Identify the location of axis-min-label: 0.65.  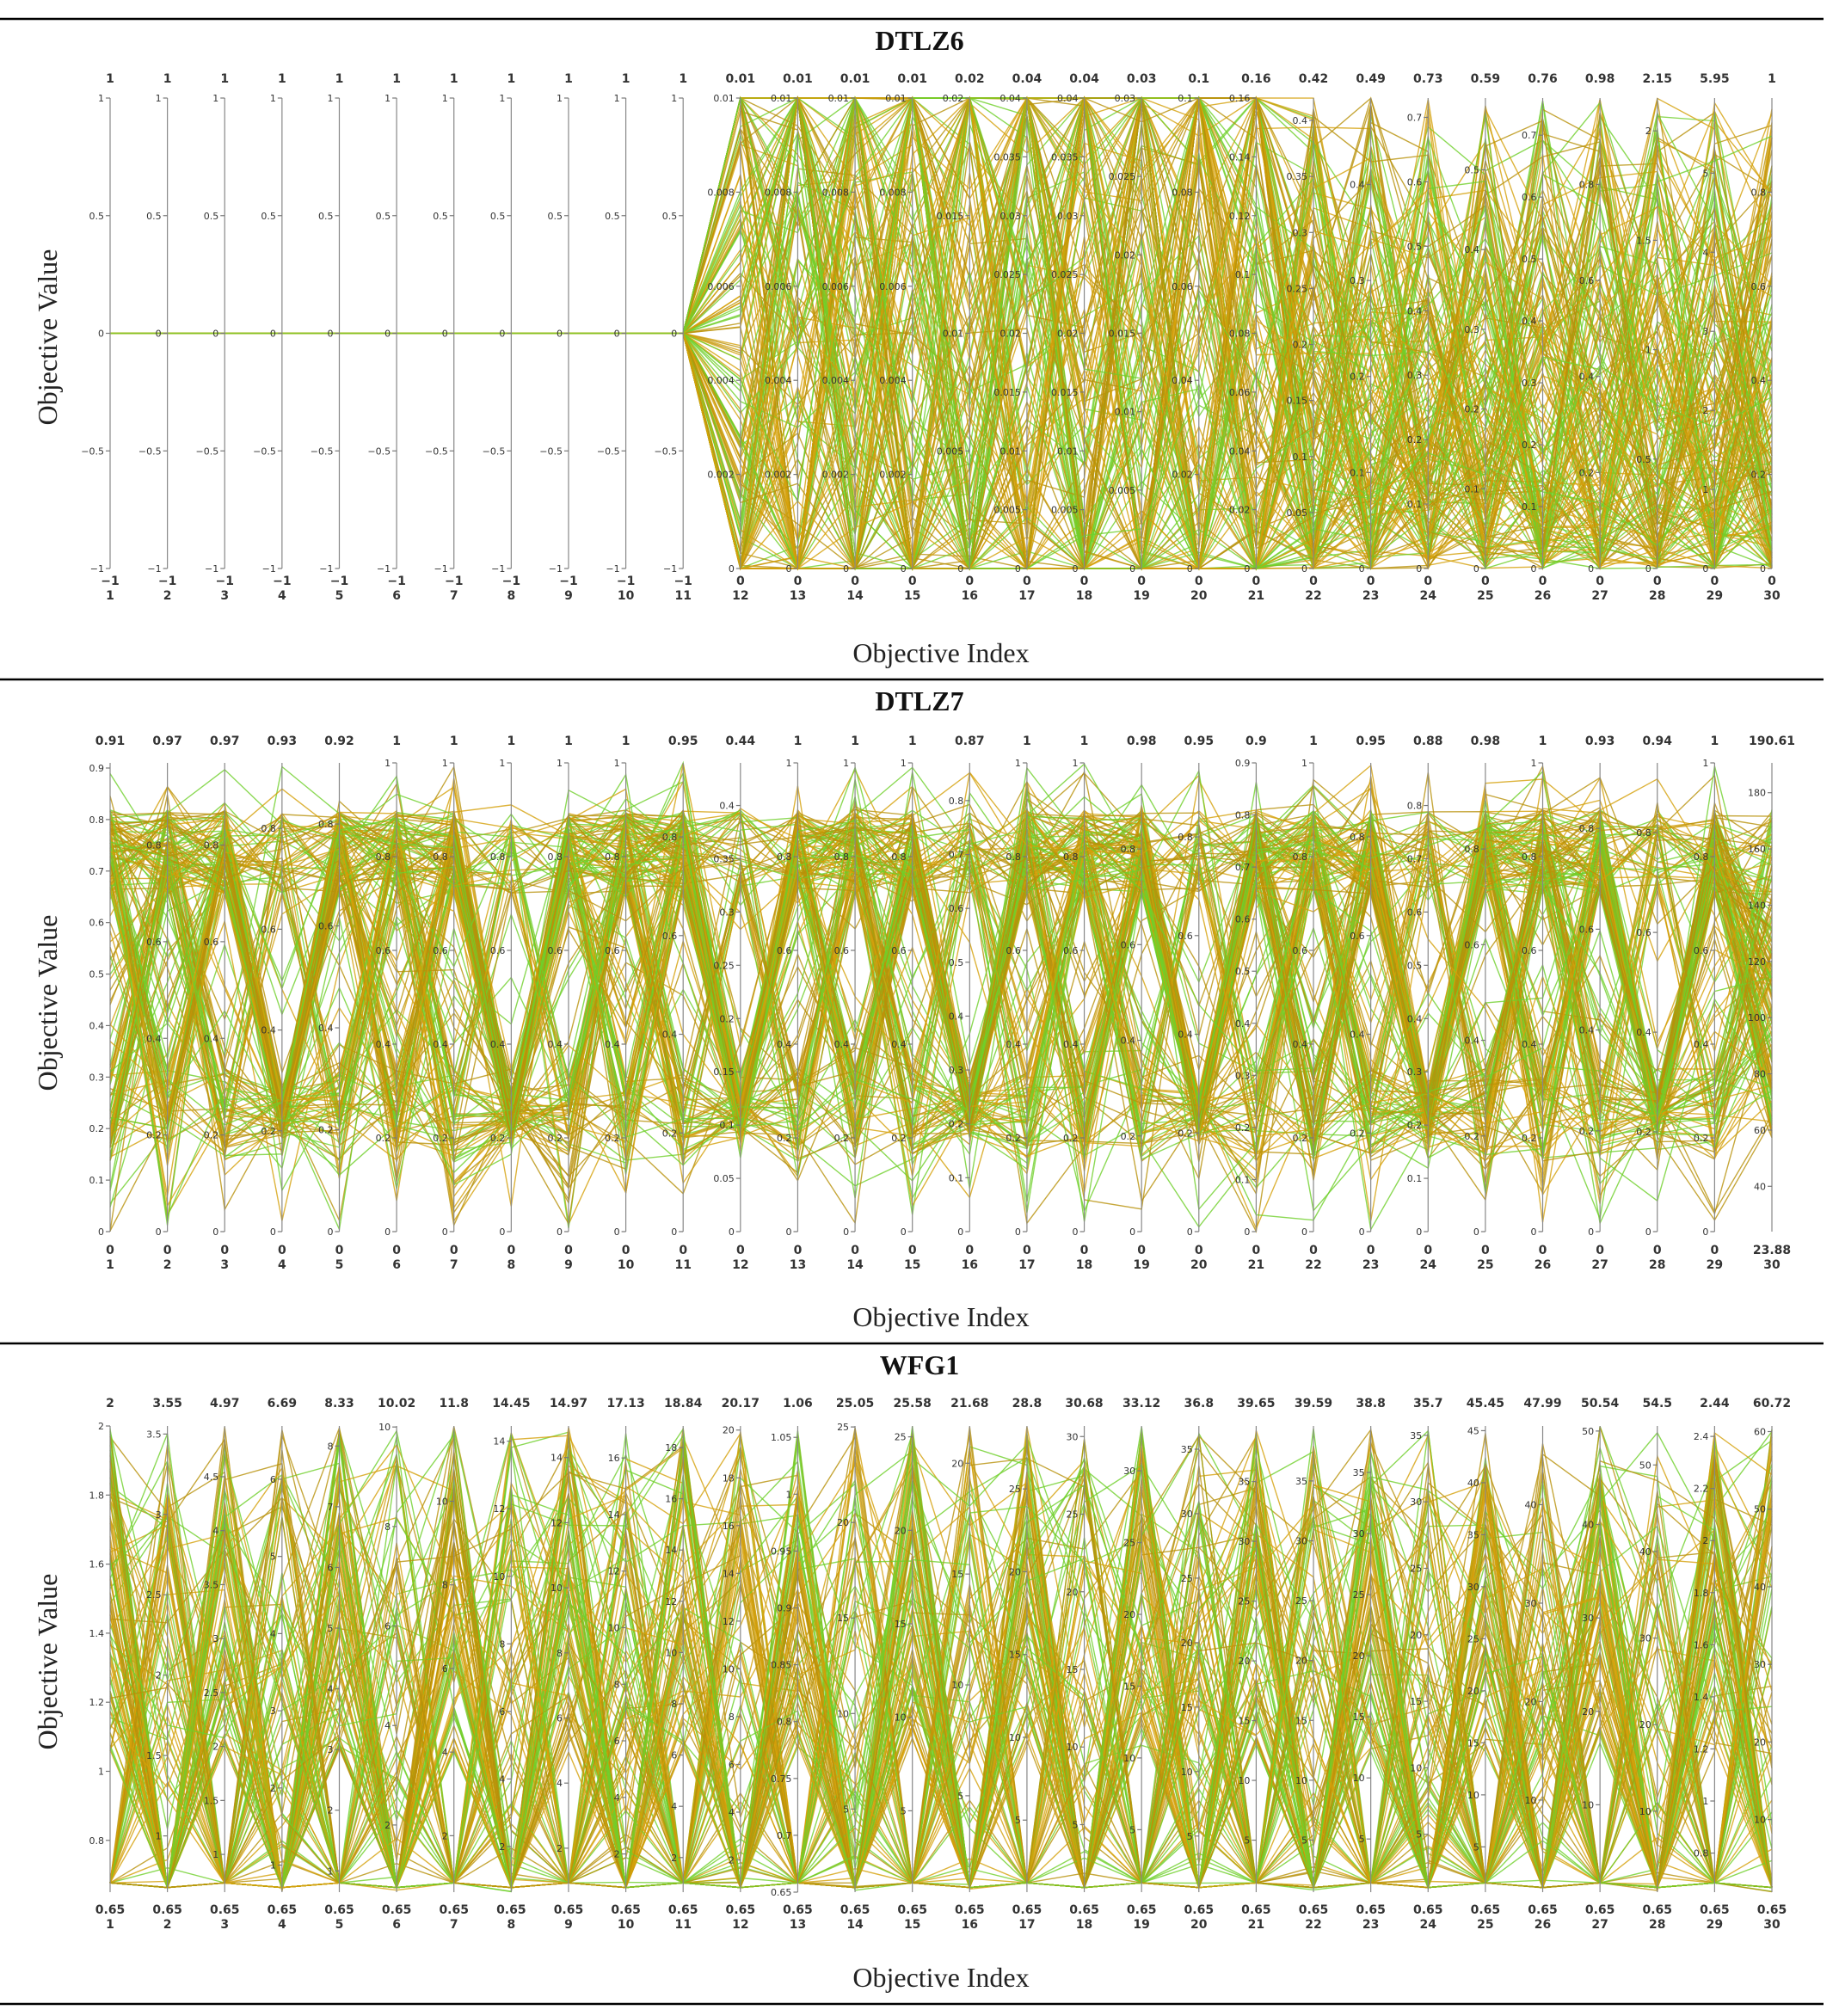
(511, 1910).